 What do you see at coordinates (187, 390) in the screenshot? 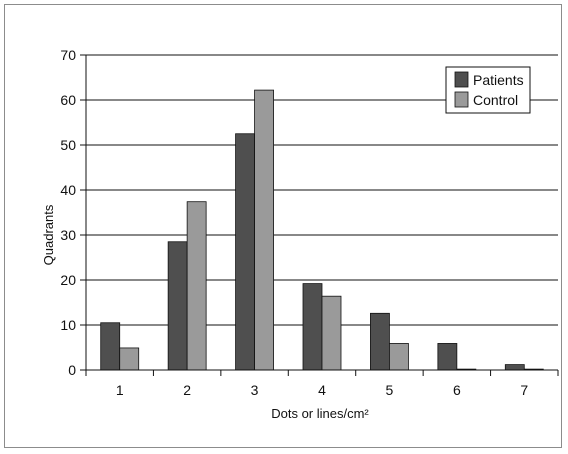
I see `x-tick-label: 2` at bounding box center [187, 390].